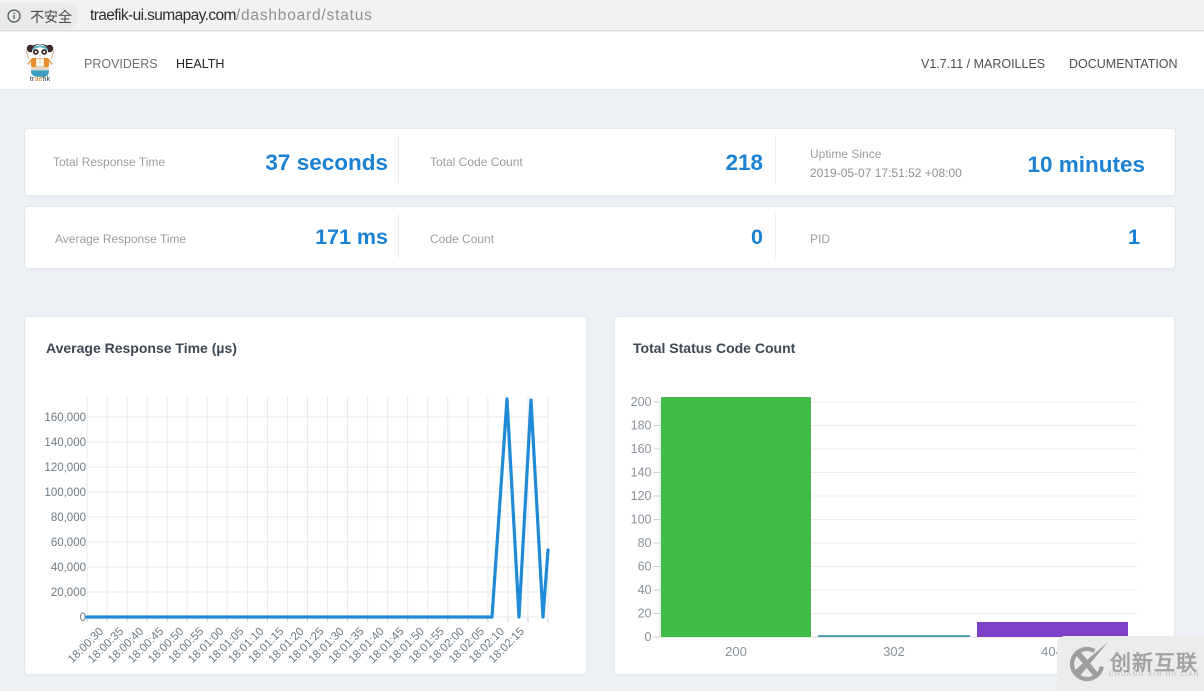  What do you see at coordinates (65, 443) in the screenshot?
I see `svg-text: 140,000` at bounding box center [65, 443].